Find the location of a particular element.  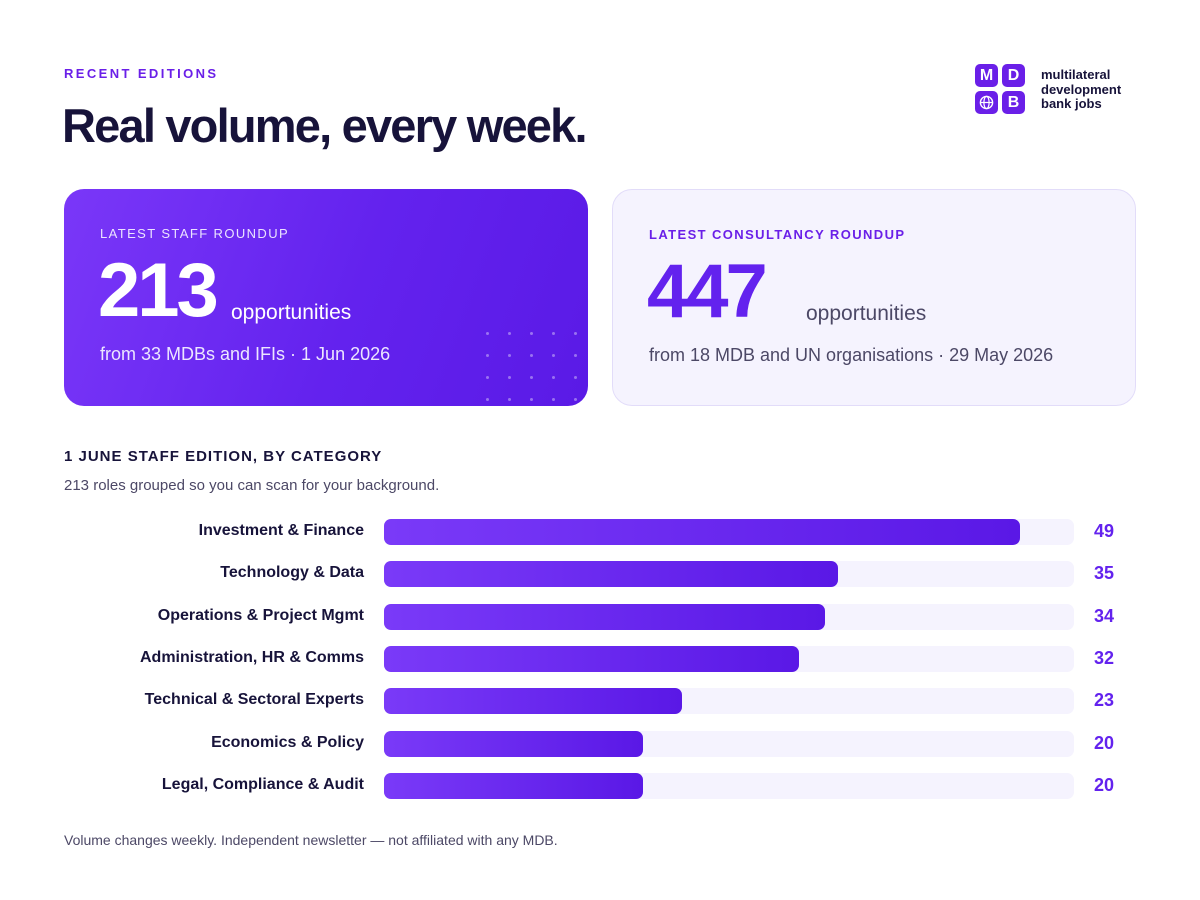

bar-row: Legal, Compliance & Audit 20 is located at coordinates (604, 785).